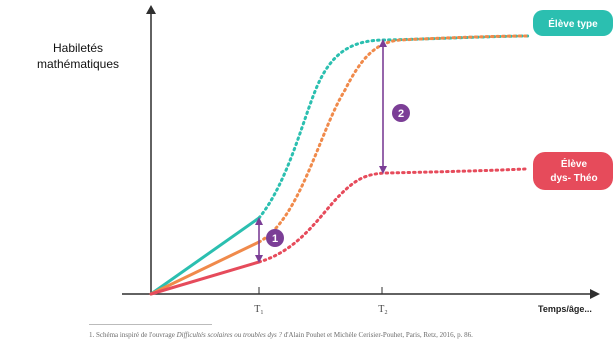 The image size is (613, 364). Describe the element at coordinates (383, 43) in the screenshot. I see `gap2-arrowhead-top` at that location.